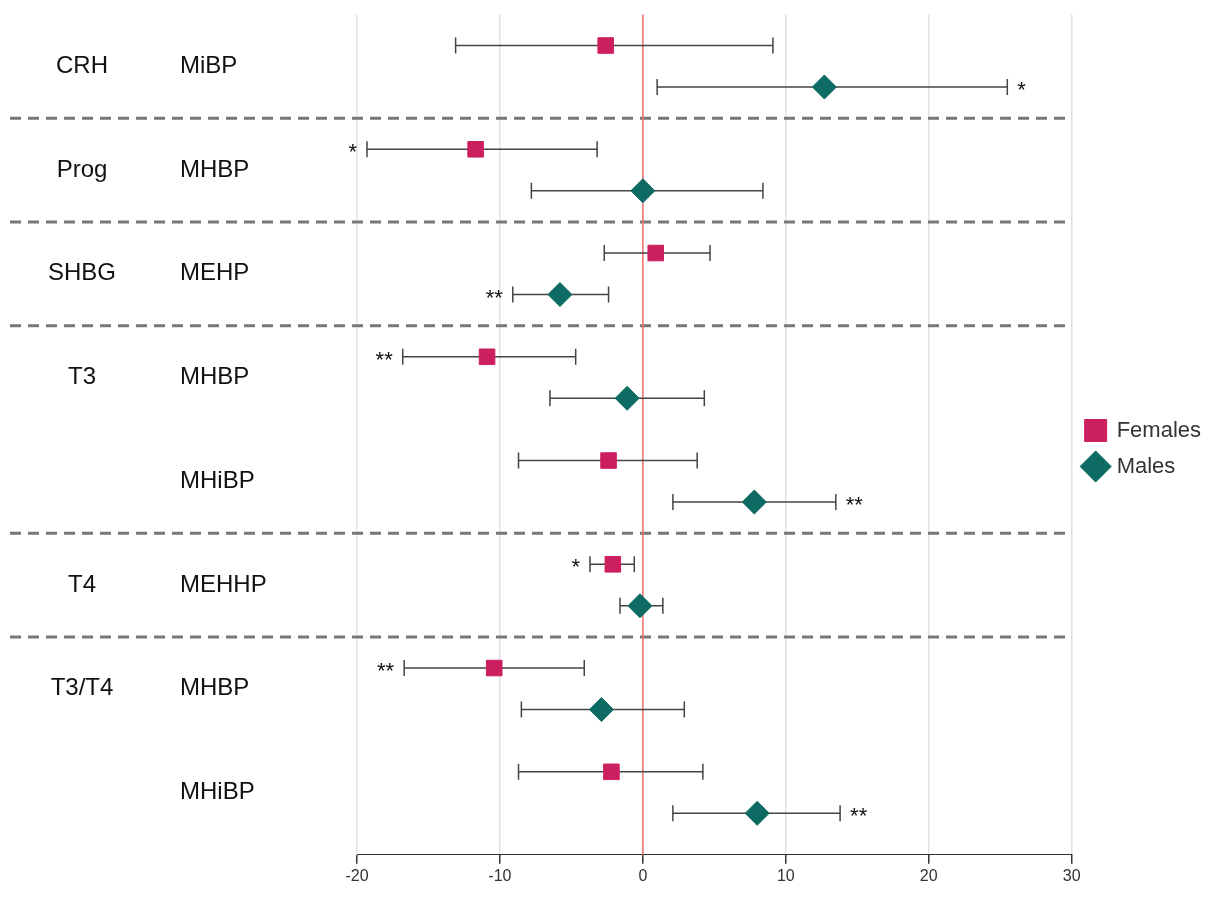 The height and width of the screenshot is (897, 1221). I want to click on text: T3, so click(82, 376).